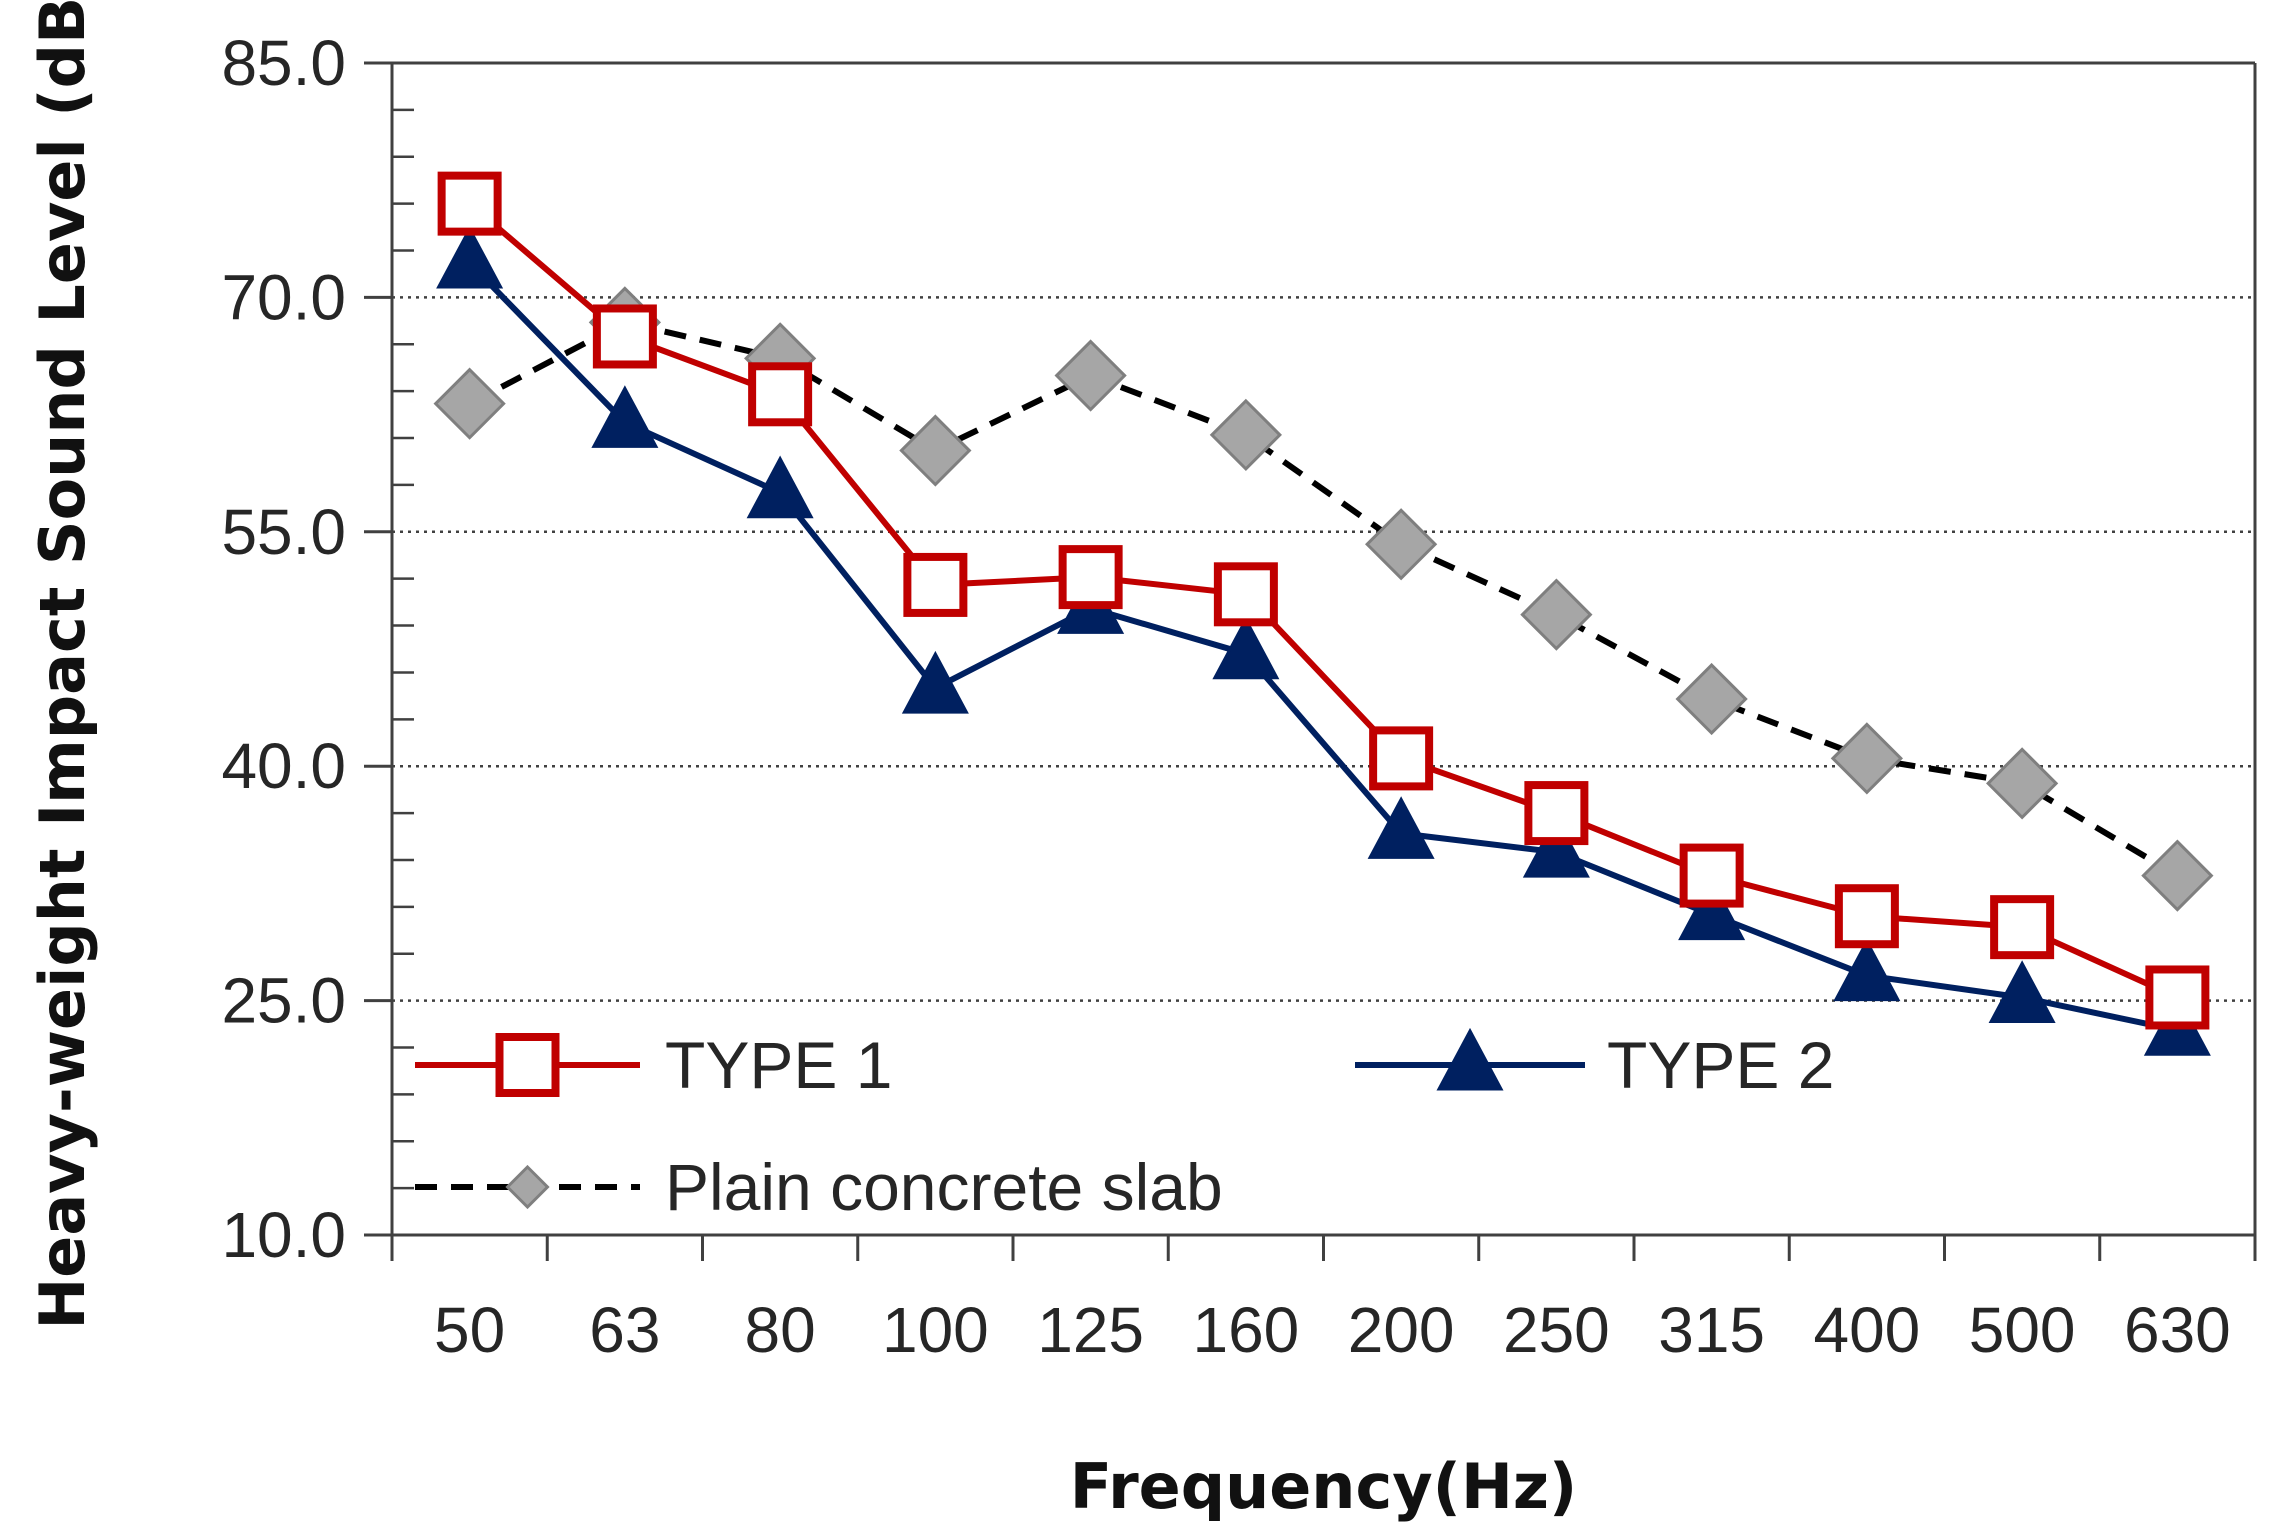 This screenshot has width=2277, height=1531. I want to click on y-tick-label-10.0: 10.0, so click(283, 1235).